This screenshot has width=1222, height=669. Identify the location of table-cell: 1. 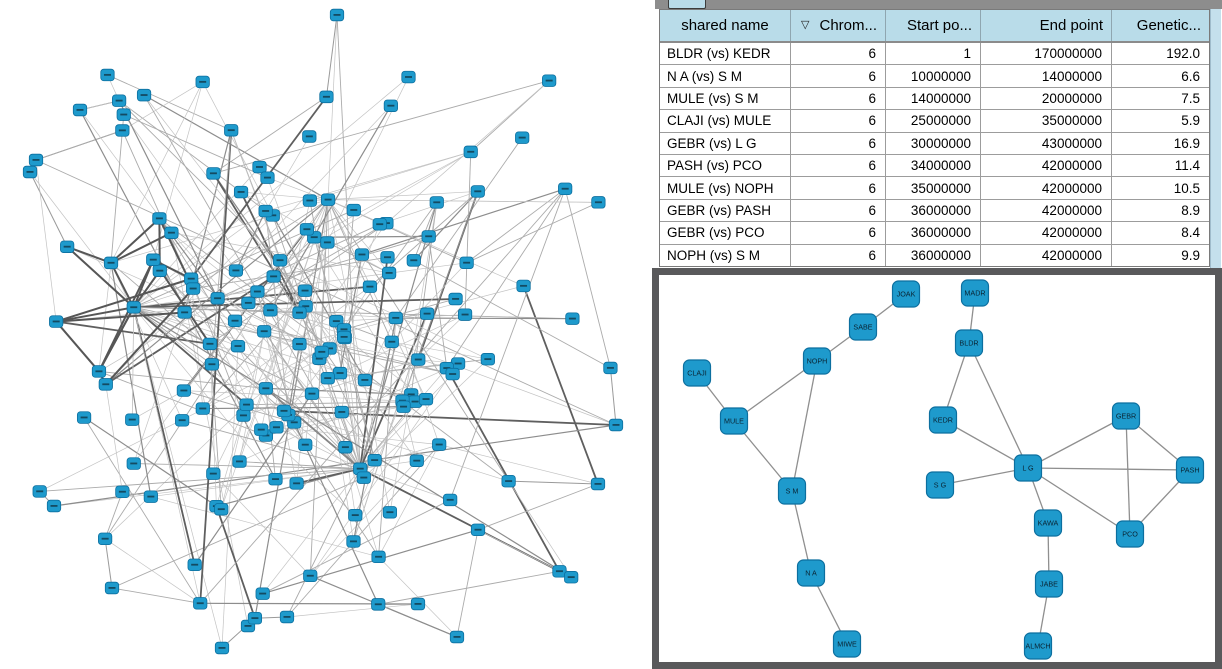
(933, 54).